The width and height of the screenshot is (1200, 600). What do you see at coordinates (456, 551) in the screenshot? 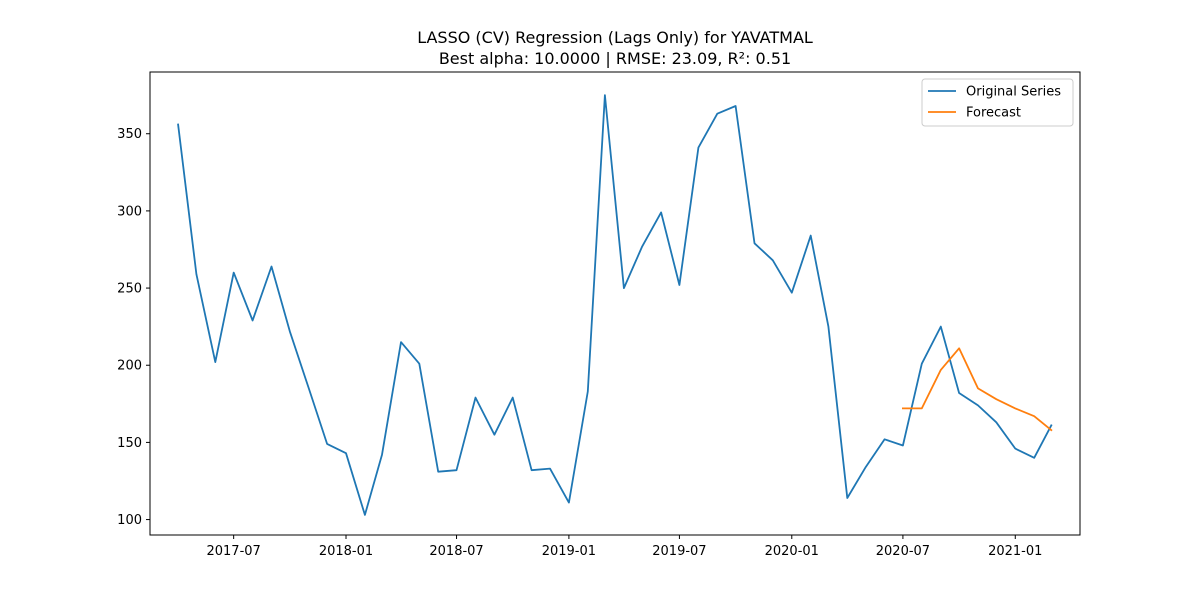
I see `x-tick-label: 2018-07` at bounding box center [456, 551].